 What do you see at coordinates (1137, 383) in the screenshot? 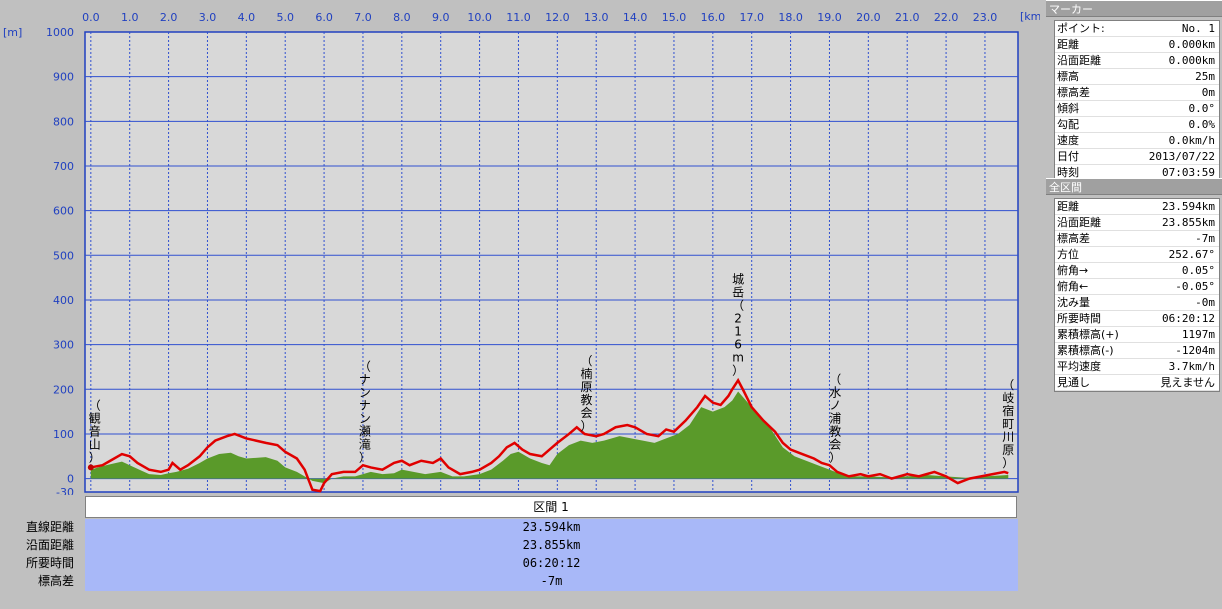
I see `all-row: 見通し 見えません` at bounding box center [1137, 383].